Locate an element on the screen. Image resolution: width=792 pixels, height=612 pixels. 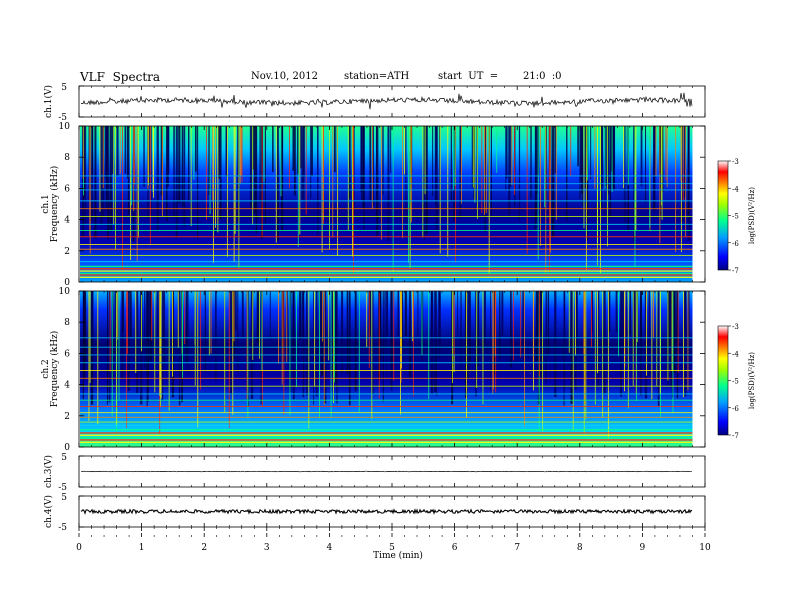
x-tick-label: 2 is located at coordinates (204, 548).